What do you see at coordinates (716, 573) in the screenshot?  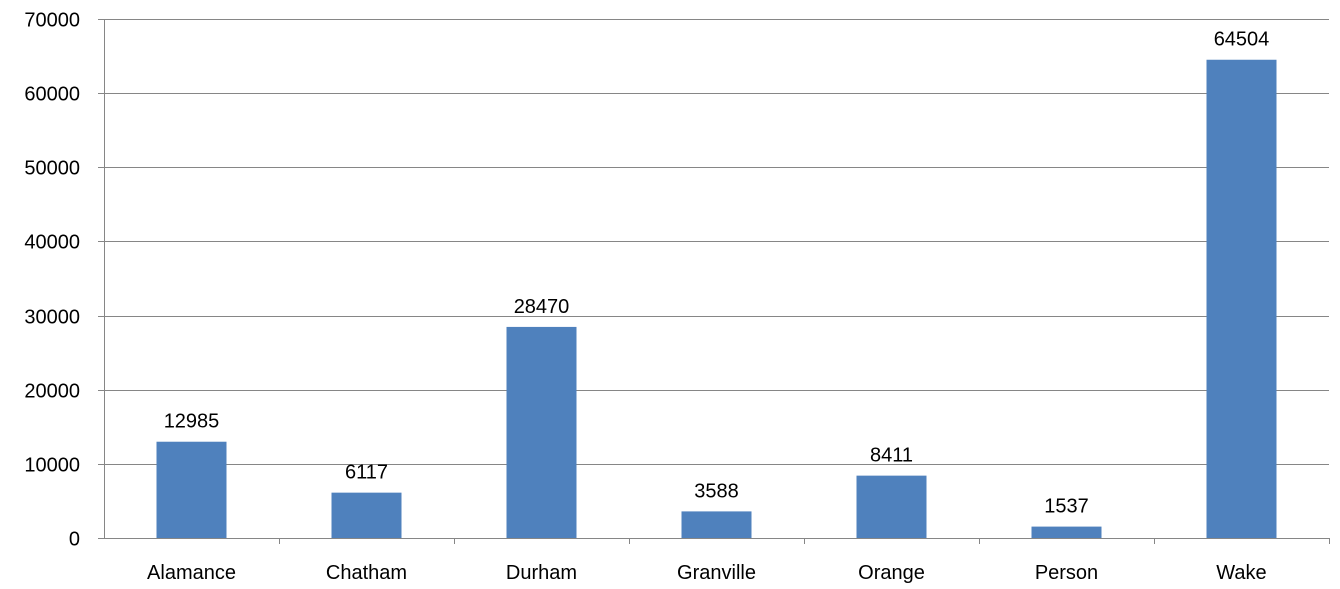 I see `category-label-granville: Granville` at bounding box center [716, 573].